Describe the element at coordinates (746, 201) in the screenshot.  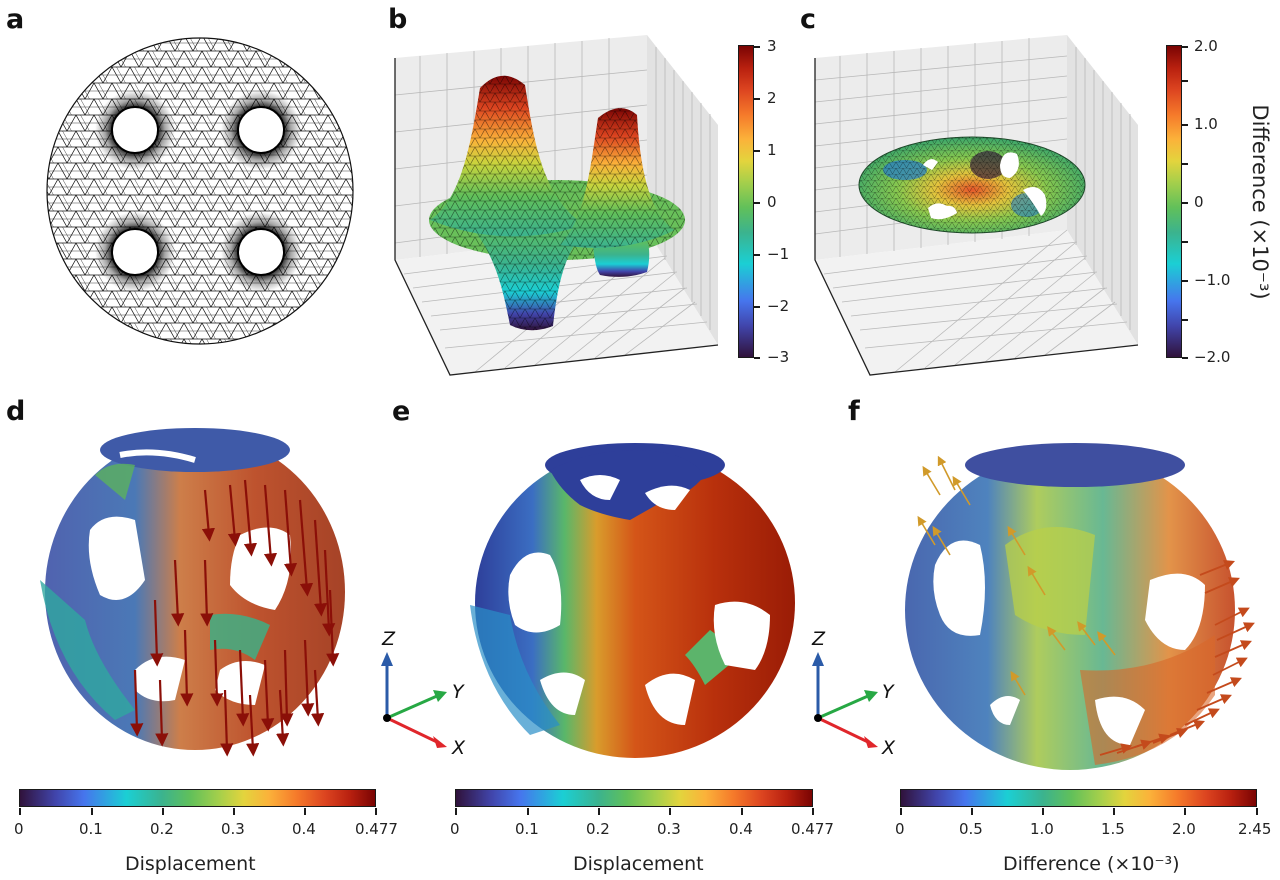
I see `colorbar-b` at that location.